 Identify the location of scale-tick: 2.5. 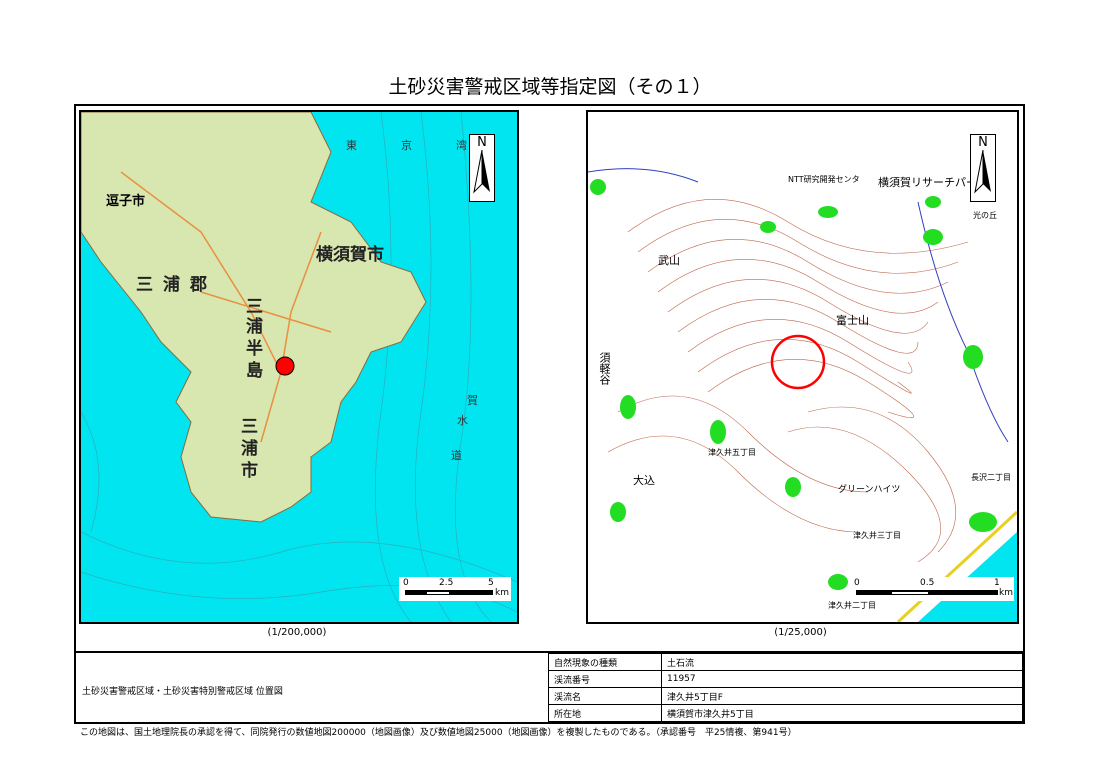
(446, 583).